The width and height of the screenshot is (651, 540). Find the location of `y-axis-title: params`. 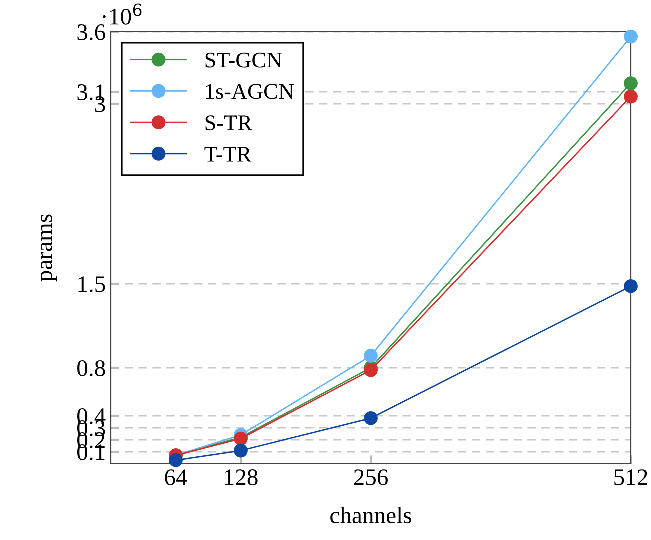

y-axis-title: params is located at coordinates (49, 248).